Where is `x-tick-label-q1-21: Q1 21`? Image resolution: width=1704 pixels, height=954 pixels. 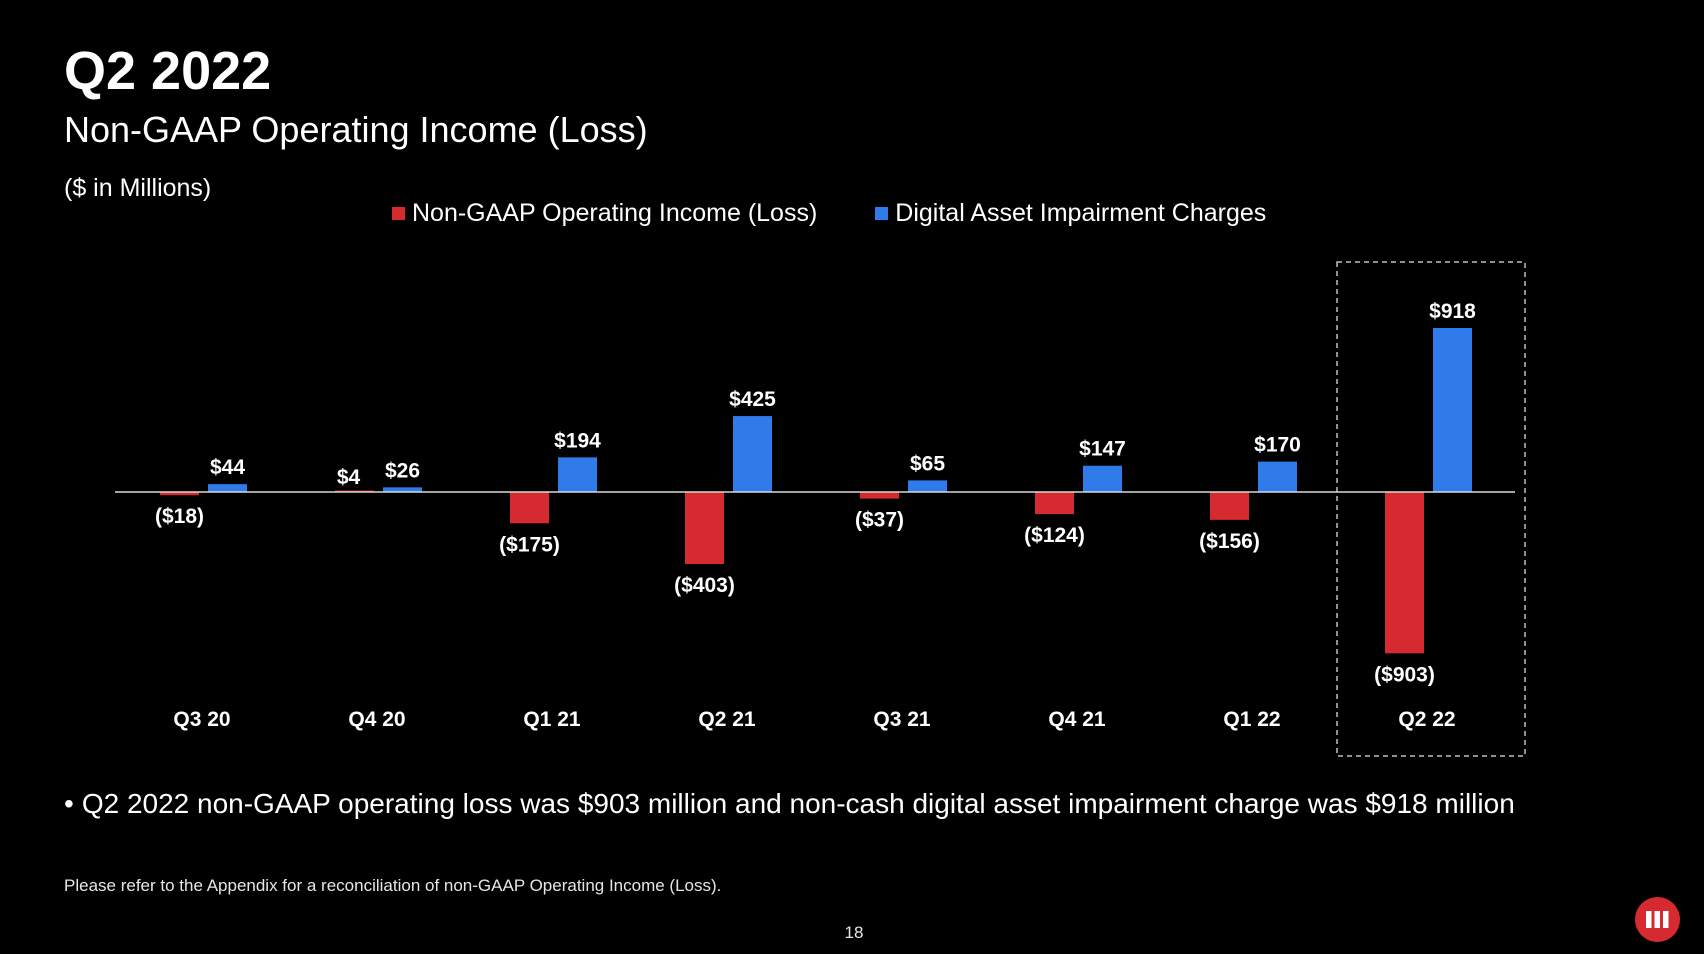
x-tick-label-q1-21: Q1 21 is located at coordinates (552, 719).